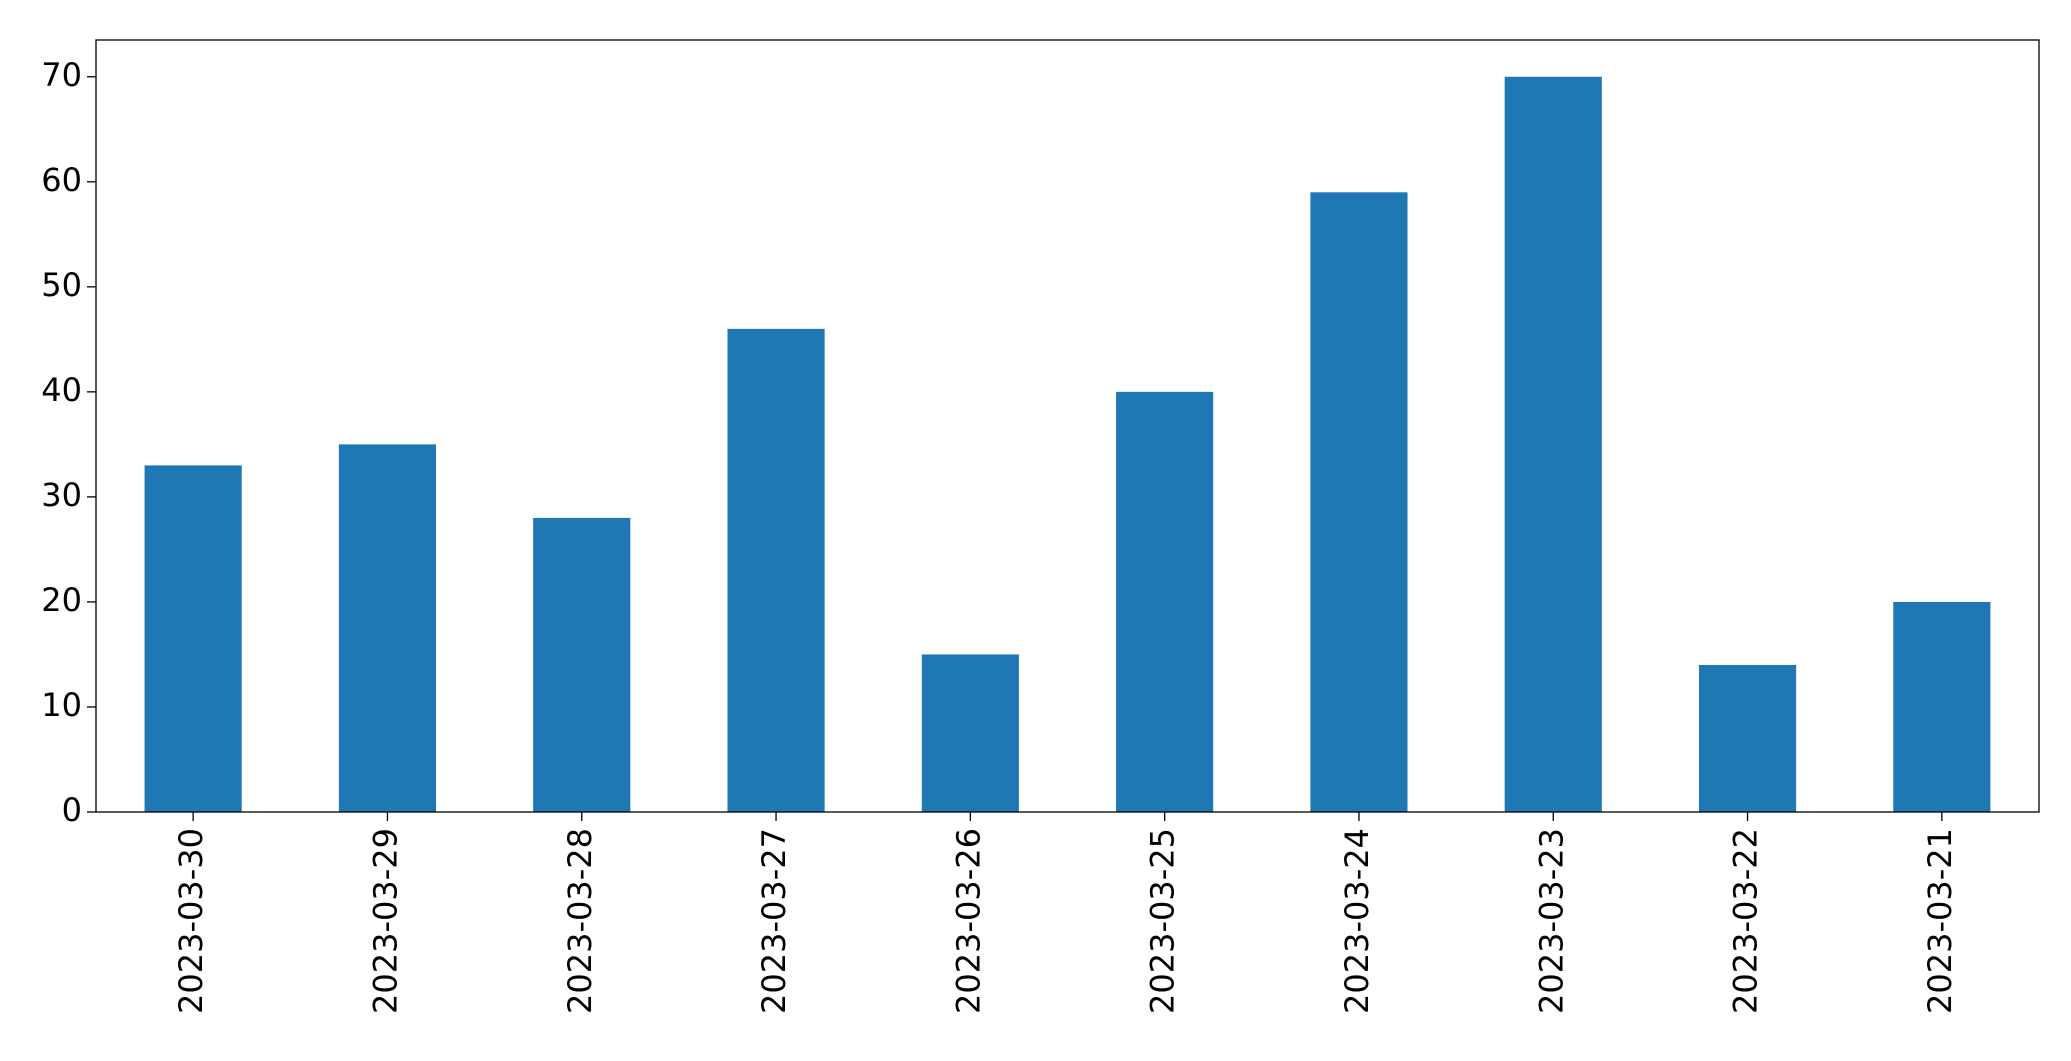 The width and height of the screenshot is (2071, 1061). Describe the element at coordinates (61, 600) in the screenshot. I see `y-tick-label: 20` at that location.